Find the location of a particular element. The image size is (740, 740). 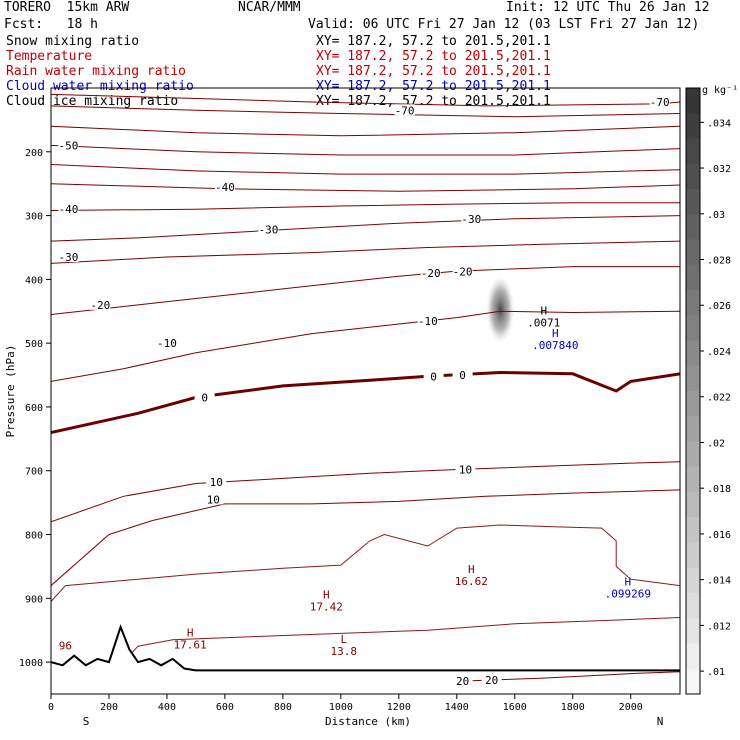

extremum-value: 17.61 is located at coordinates (190, 645).